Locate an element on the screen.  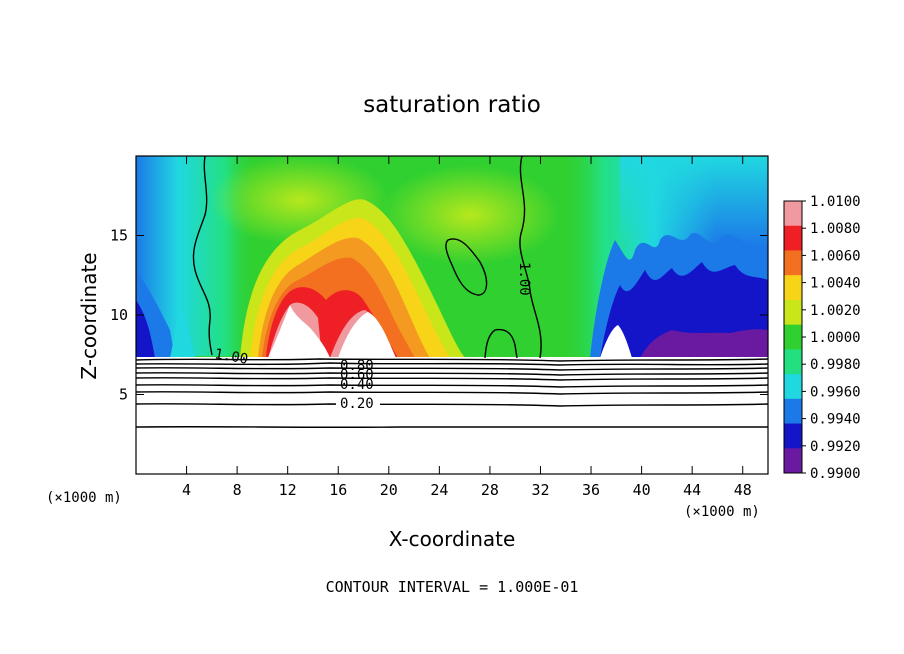
x-tick-label: 28 is located at coordinates (490, 490).